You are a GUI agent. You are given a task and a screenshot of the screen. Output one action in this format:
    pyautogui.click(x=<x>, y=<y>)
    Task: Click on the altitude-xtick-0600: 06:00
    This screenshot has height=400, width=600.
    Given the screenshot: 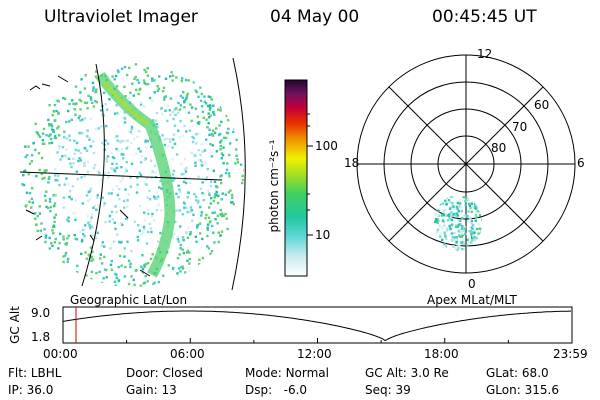 What is the action you would take?
    pyautogui.click(x=187, y=354)
    